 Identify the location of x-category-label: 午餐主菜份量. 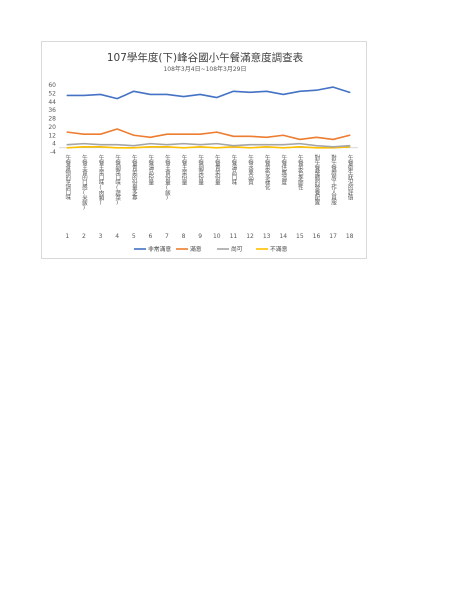
(184, 170).